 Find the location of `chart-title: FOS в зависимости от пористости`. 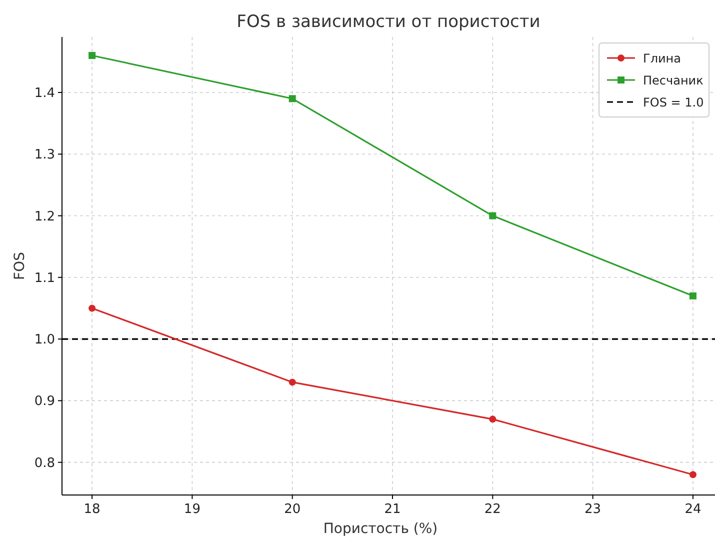

chart-title: FOS в зависимости от пористости is located at coordinates (388, 22).